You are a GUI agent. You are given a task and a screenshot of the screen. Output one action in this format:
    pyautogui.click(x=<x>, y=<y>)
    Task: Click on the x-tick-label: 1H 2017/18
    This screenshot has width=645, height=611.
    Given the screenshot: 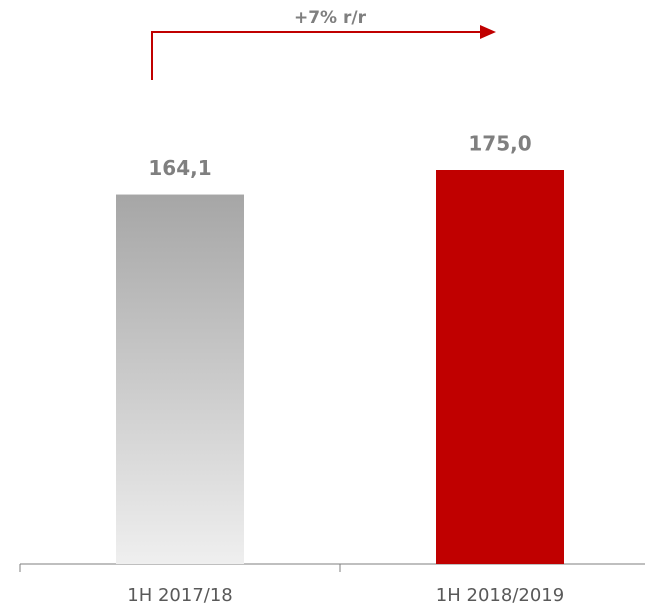 What is the action you would take?
    pyautogui.click(x=180, y=595)
    